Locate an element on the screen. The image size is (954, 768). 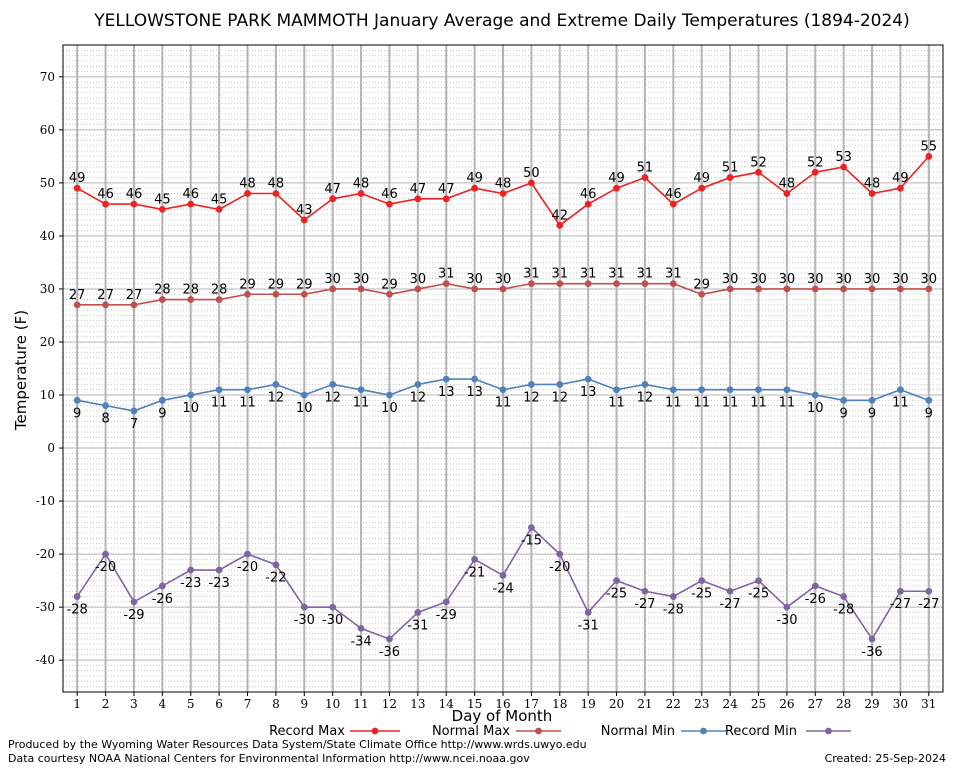
x-tick-label: 6 is located at coordinates (219, 704).